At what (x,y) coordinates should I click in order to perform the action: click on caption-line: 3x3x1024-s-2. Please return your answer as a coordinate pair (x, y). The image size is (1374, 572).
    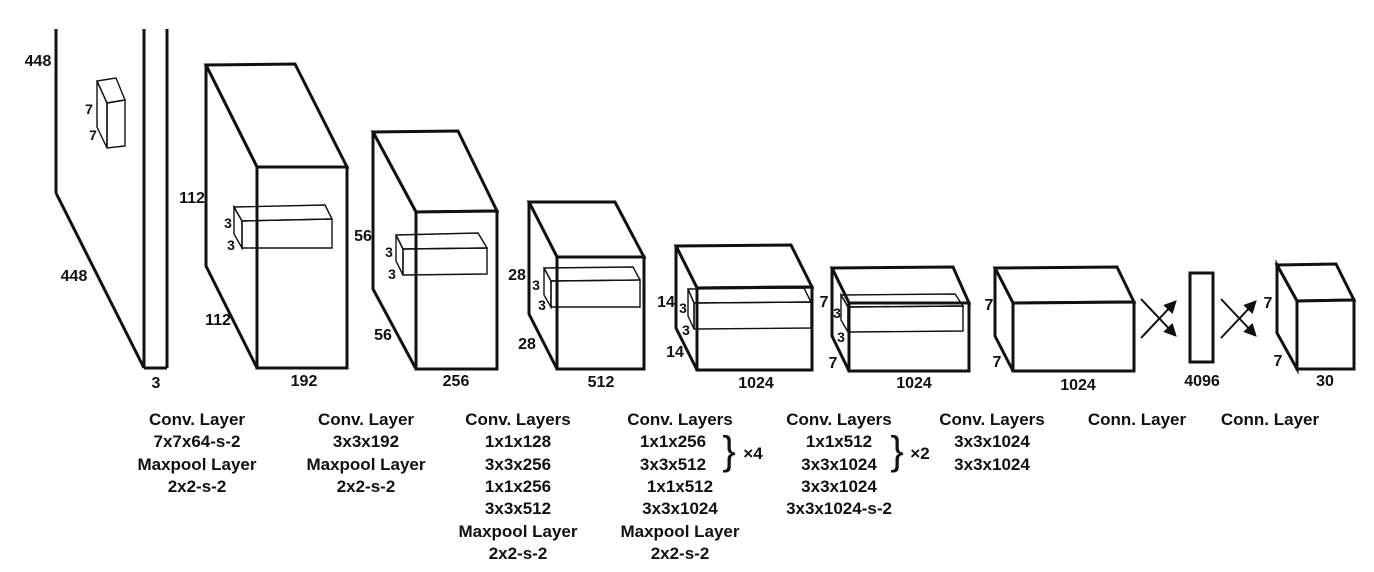
    Looking at the image, I should click on (839, 508).